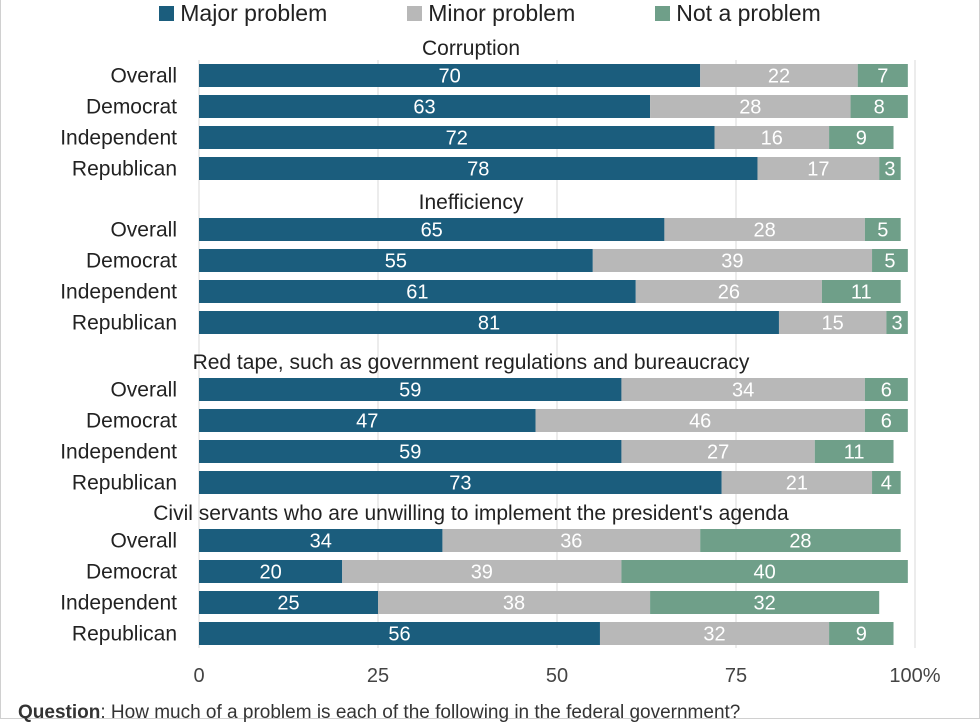 The width and height of the screenshot is (980, 724). What do you see at coordinates (167, 13) in the screenshot?
I see `legend-swatch-major` at bounding box center [167, 13].